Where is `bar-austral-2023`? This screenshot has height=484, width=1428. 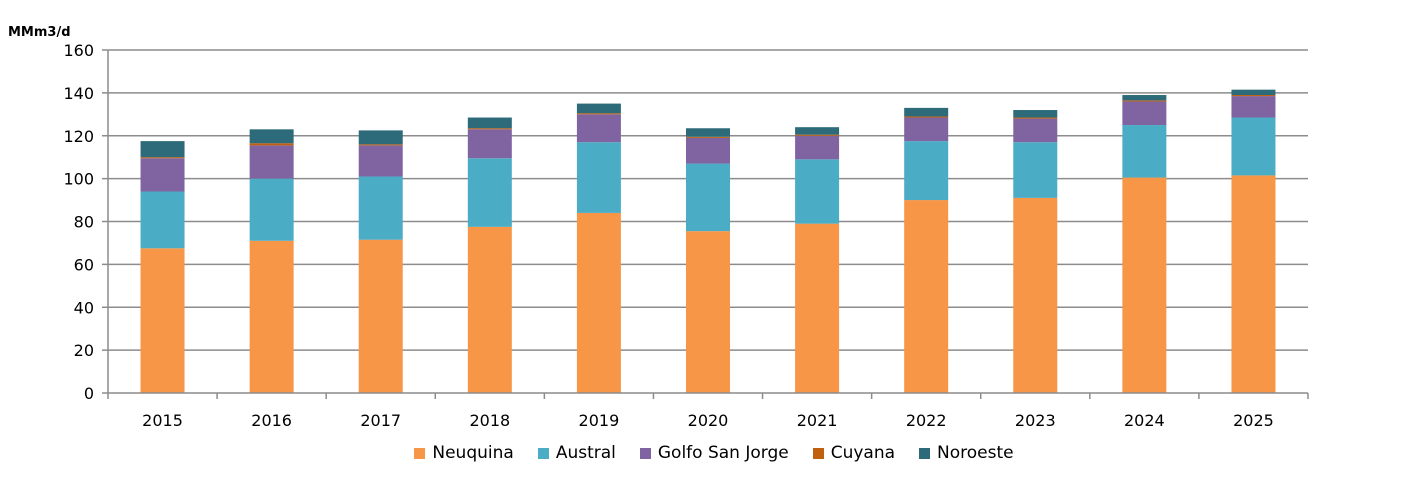 bar-austral-2023 is located at coordinates (1035, 170).